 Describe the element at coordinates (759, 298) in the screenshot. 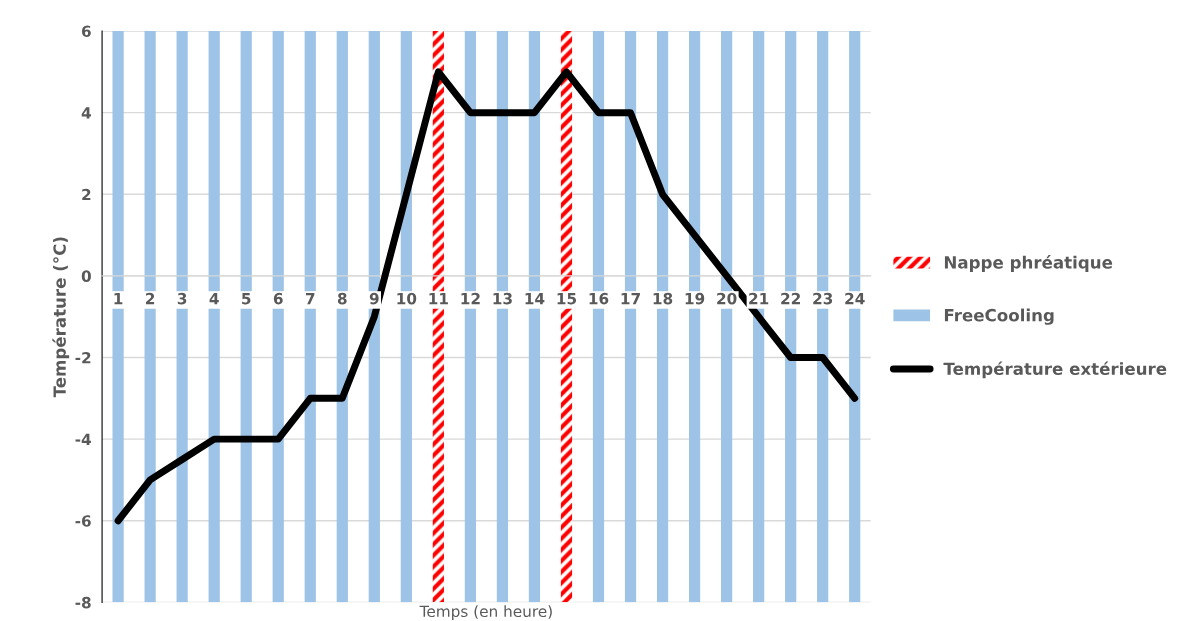

I see `x-tick-label: 21` at that location.